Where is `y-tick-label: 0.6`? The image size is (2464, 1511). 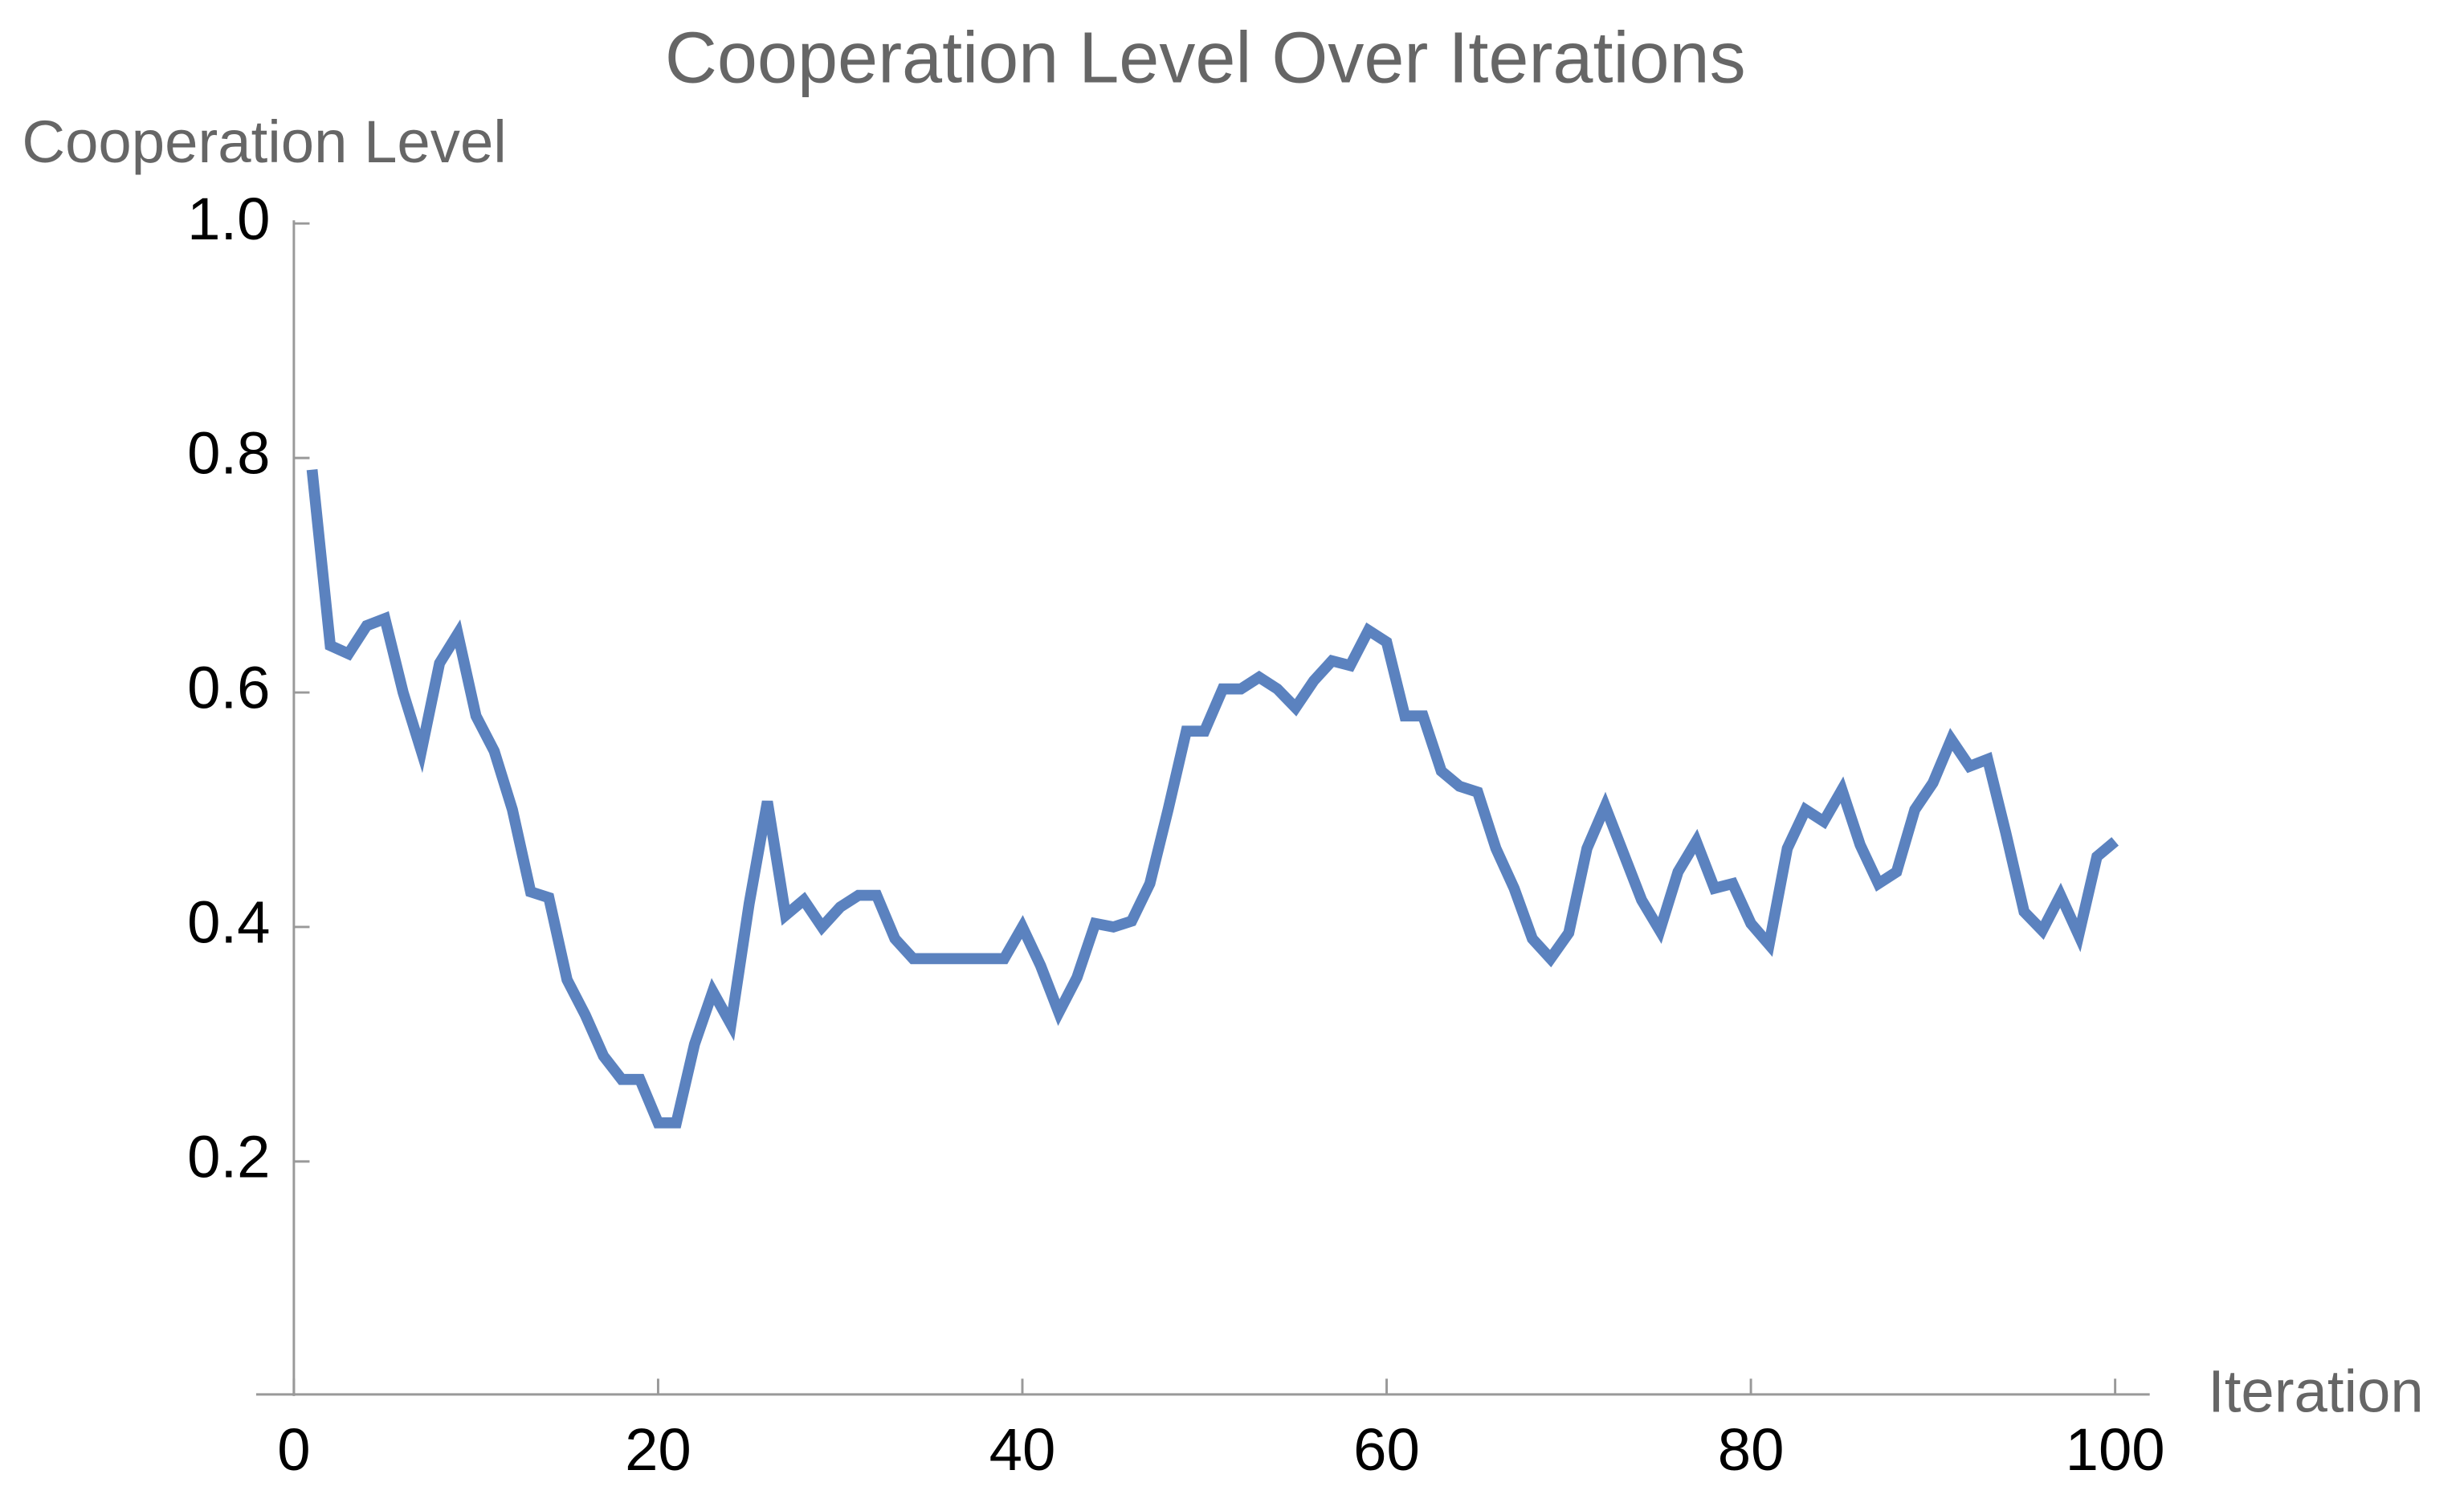 y-tick-label: 0.6 is located at coordinates (228, 688).